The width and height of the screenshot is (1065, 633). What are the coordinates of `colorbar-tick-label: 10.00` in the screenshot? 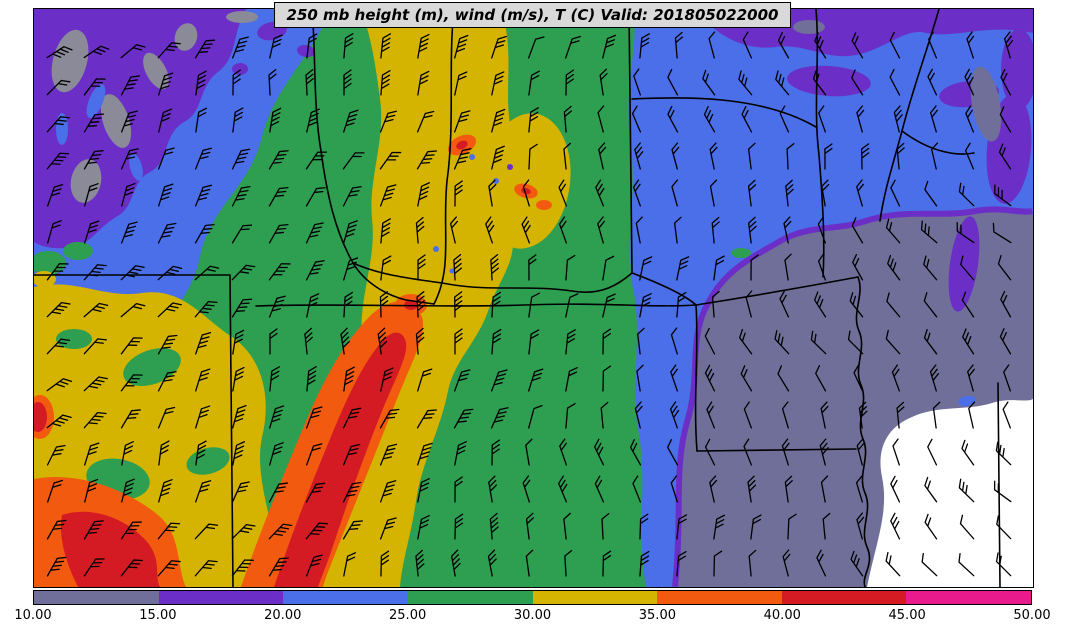 It's located at (33, 615).